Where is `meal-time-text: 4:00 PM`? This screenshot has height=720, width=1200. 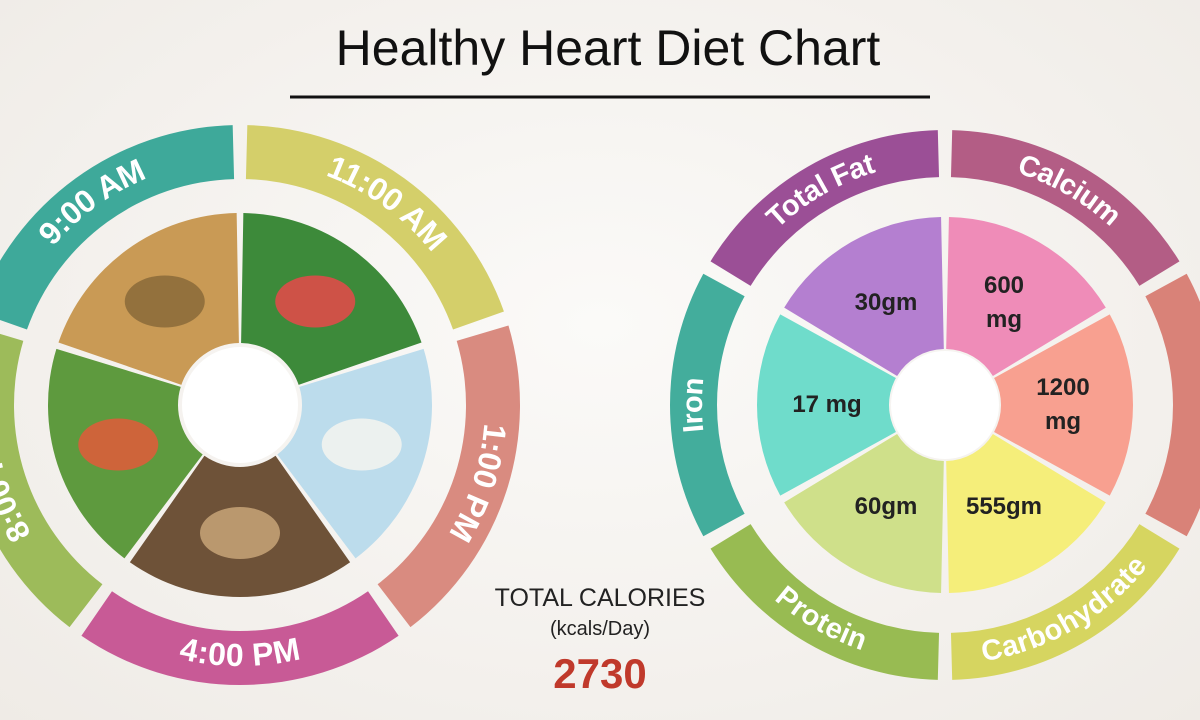
meal-time-text: 4:00 PM is located at coordinates (240, 652).